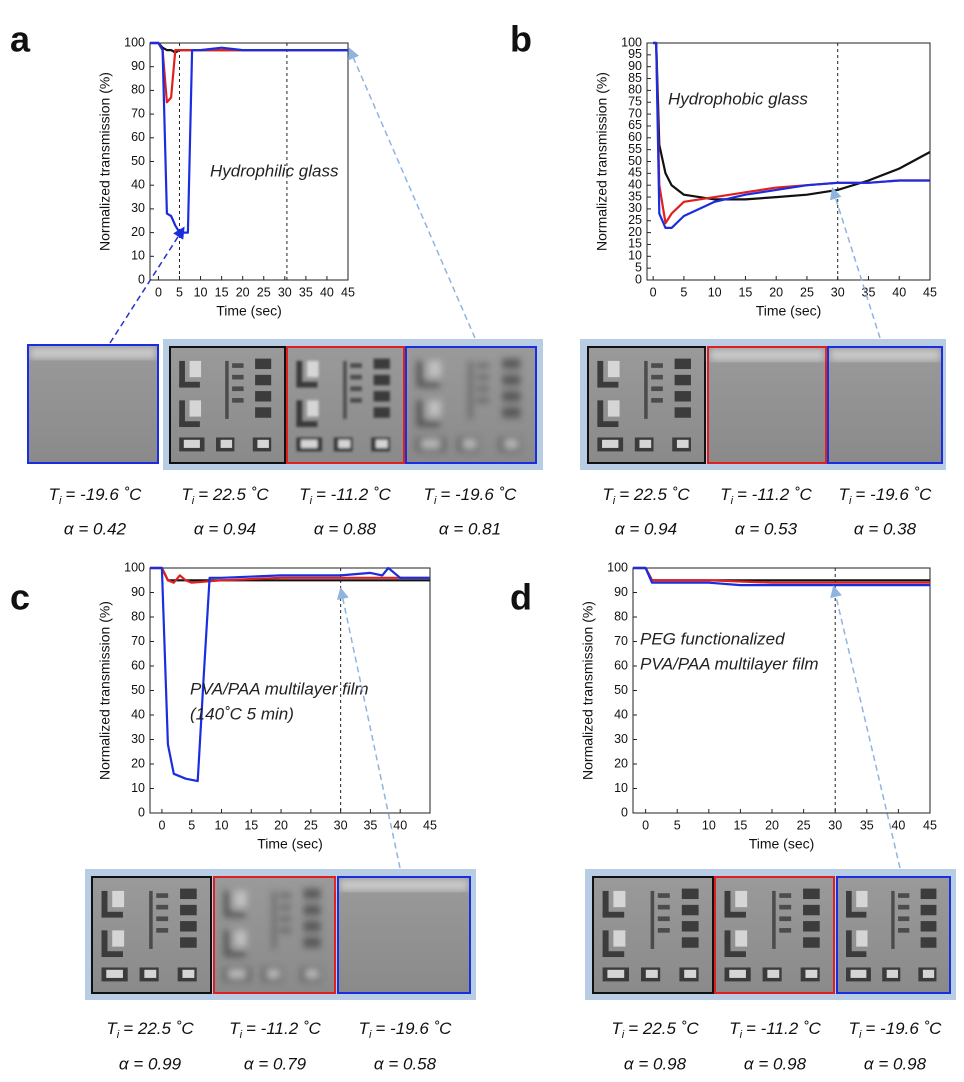 The height and width of the screenshot is (1082, 964). What do you see at coordinates (635, 244) in the screenshot?
I see `y-tick-label: 15` at bounding box center [635, 244].